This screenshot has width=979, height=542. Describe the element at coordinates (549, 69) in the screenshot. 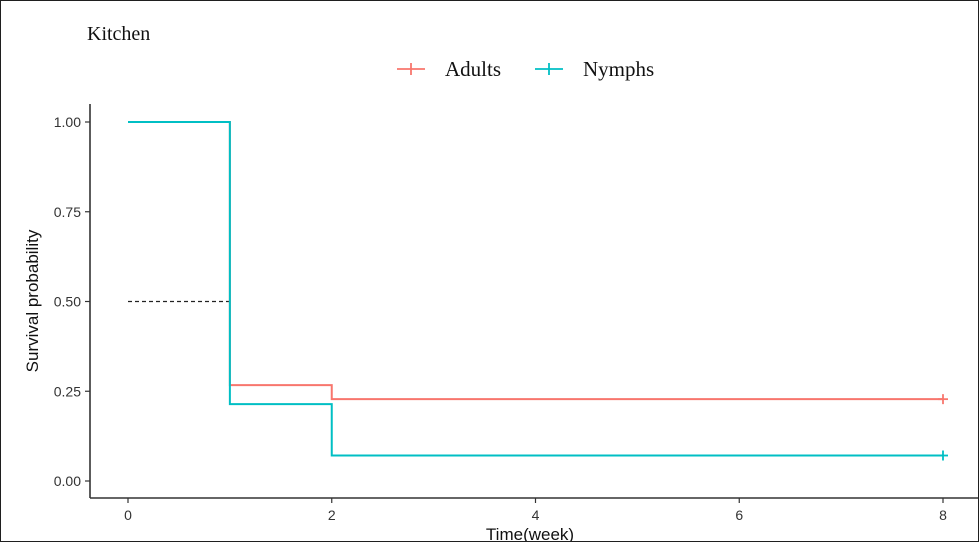

I see `legend-swatch-nymphs` at that location.